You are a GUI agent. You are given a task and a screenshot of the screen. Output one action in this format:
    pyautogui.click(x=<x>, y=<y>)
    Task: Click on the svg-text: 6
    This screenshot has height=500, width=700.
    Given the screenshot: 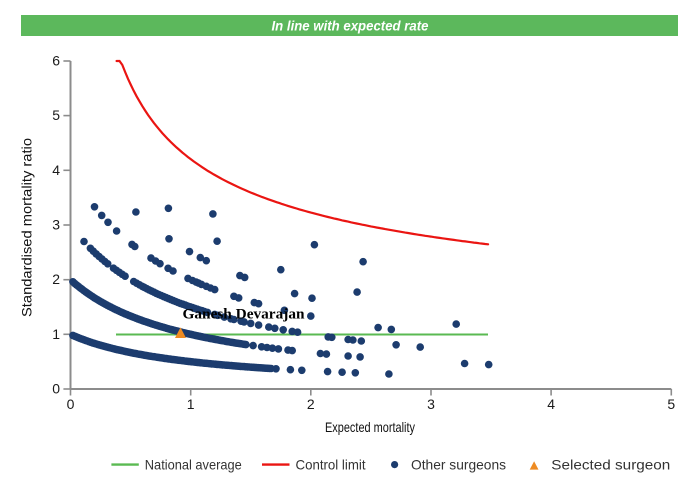 What is the action you would take?
    pyautogui.click(x=56, y=61)
    